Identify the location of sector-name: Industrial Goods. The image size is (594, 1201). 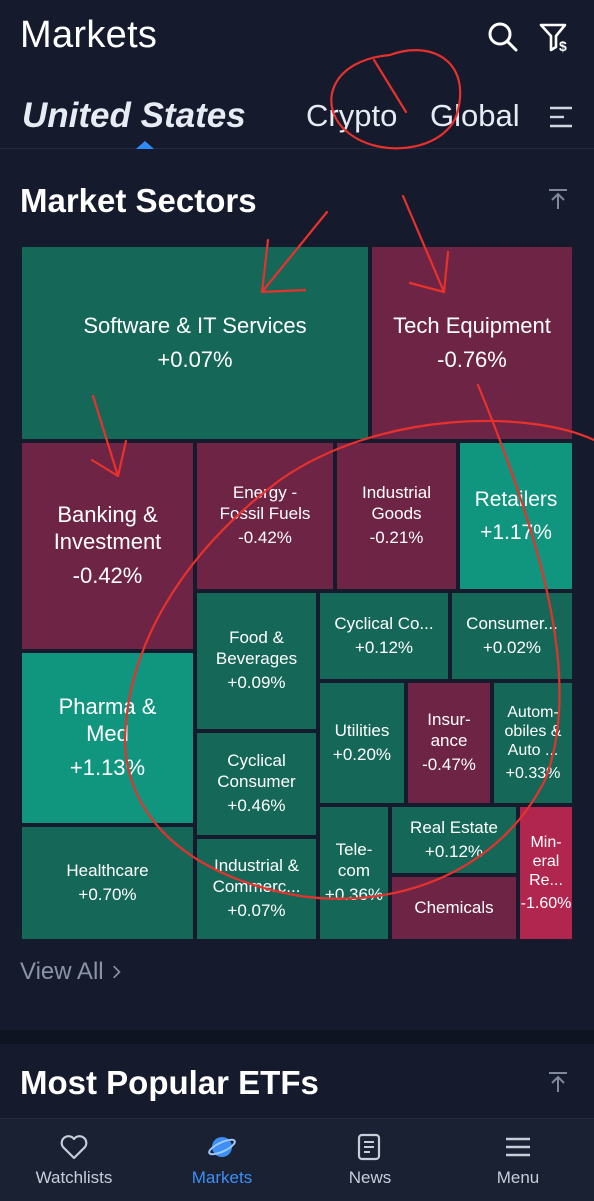
(396, 503).